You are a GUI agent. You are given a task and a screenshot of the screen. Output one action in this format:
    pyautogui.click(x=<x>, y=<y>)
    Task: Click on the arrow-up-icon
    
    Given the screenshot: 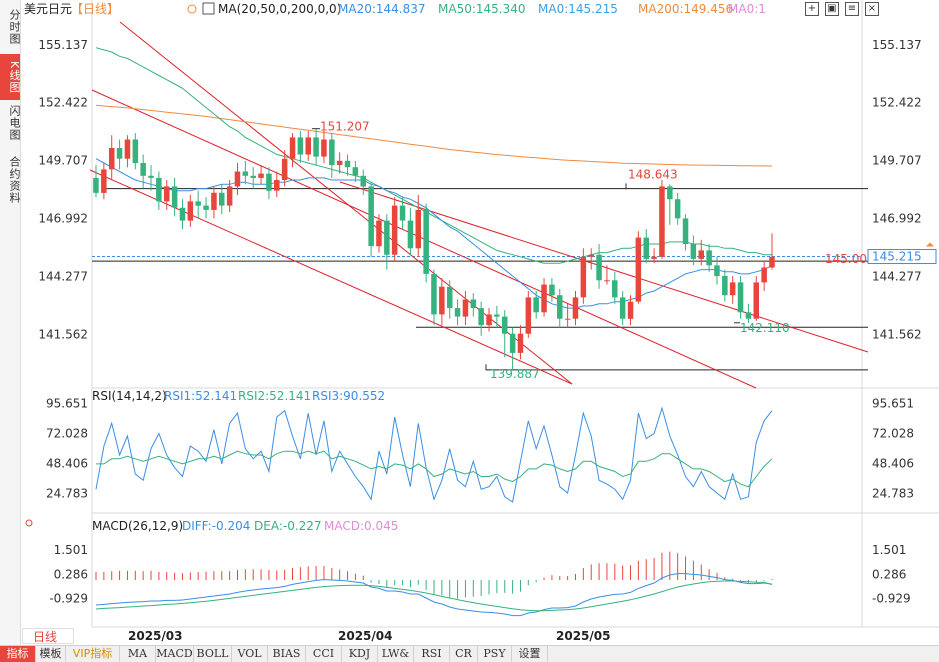 What is the action you would take?
    pyautogui.click(x=930, y=244)
    